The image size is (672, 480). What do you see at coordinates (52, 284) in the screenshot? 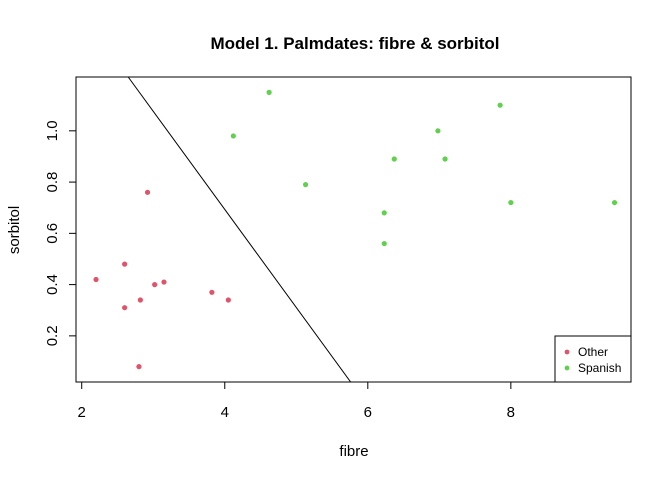
I see `y-tick-label: 0.4` at bounding box center [52, 284].